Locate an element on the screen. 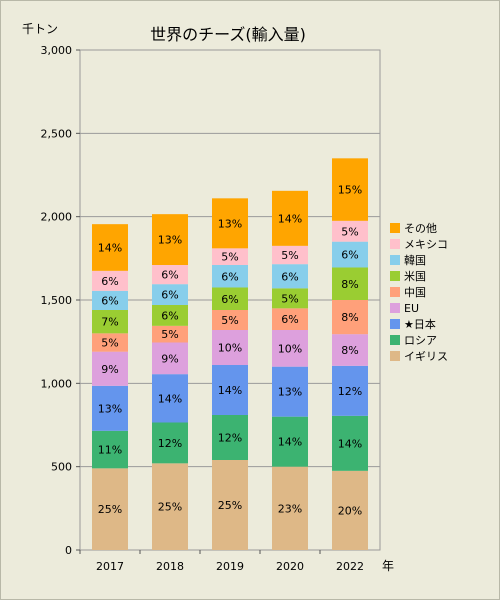 The height and width of the screenshot is (600, 500). data-label: 23% is located at coordinates (290, 508).